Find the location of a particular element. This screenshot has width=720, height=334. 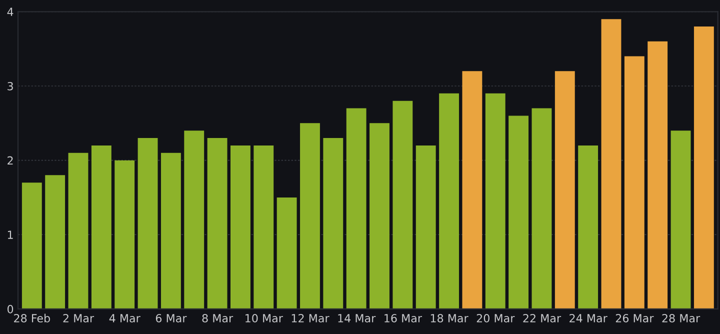

y-tick-label: 0 is located at coordinates (10, 309).